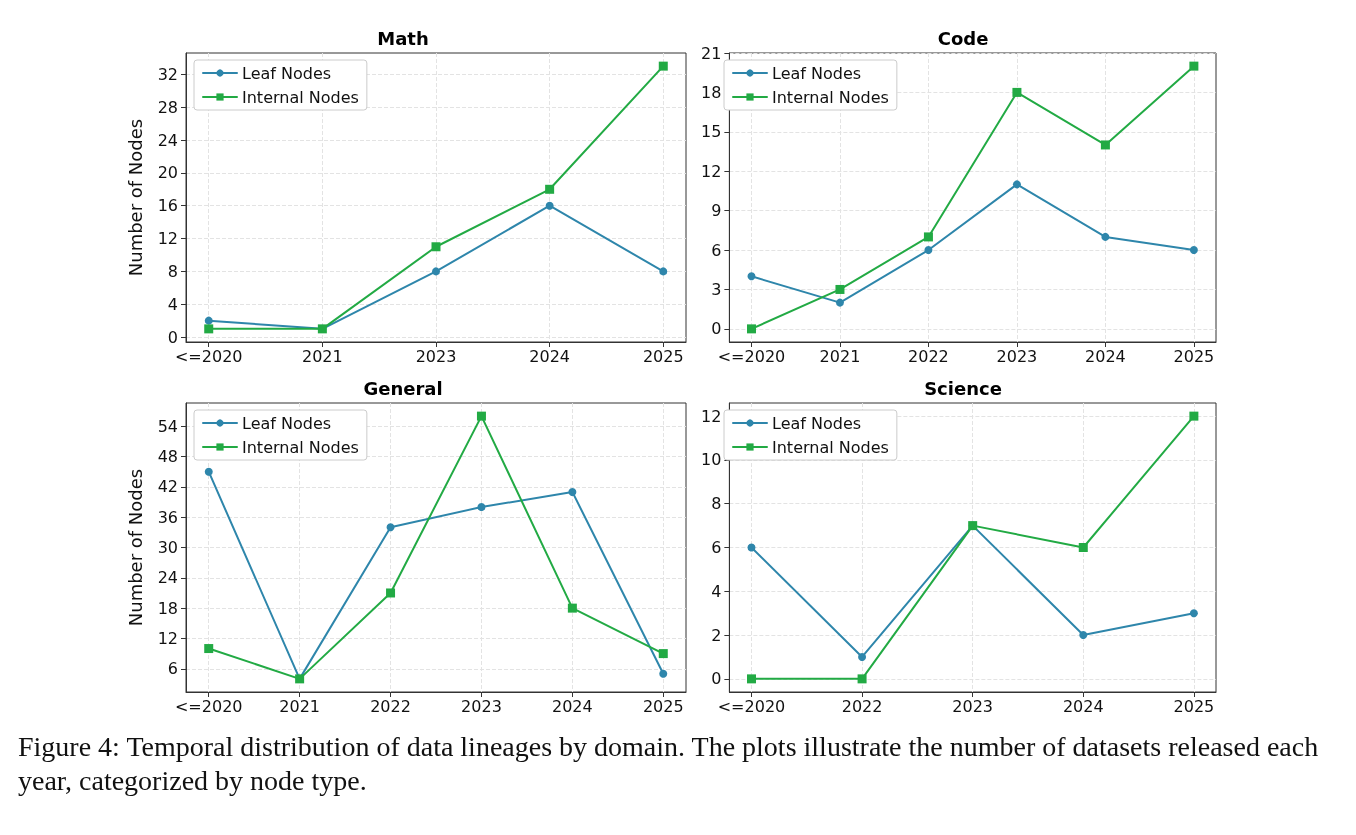  I want to click on y-tick-label: 15, so click(711, 132).